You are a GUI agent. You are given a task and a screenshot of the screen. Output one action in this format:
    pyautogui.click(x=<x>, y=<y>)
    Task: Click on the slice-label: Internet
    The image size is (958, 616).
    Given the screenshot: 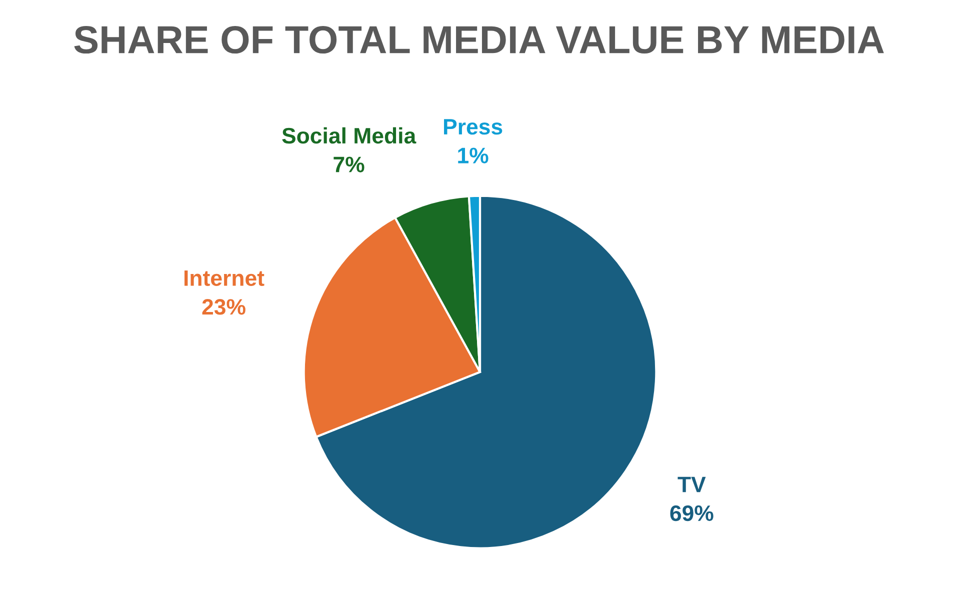 What is the action you would take?
    pyautogui.click(x=224, y=278)
    